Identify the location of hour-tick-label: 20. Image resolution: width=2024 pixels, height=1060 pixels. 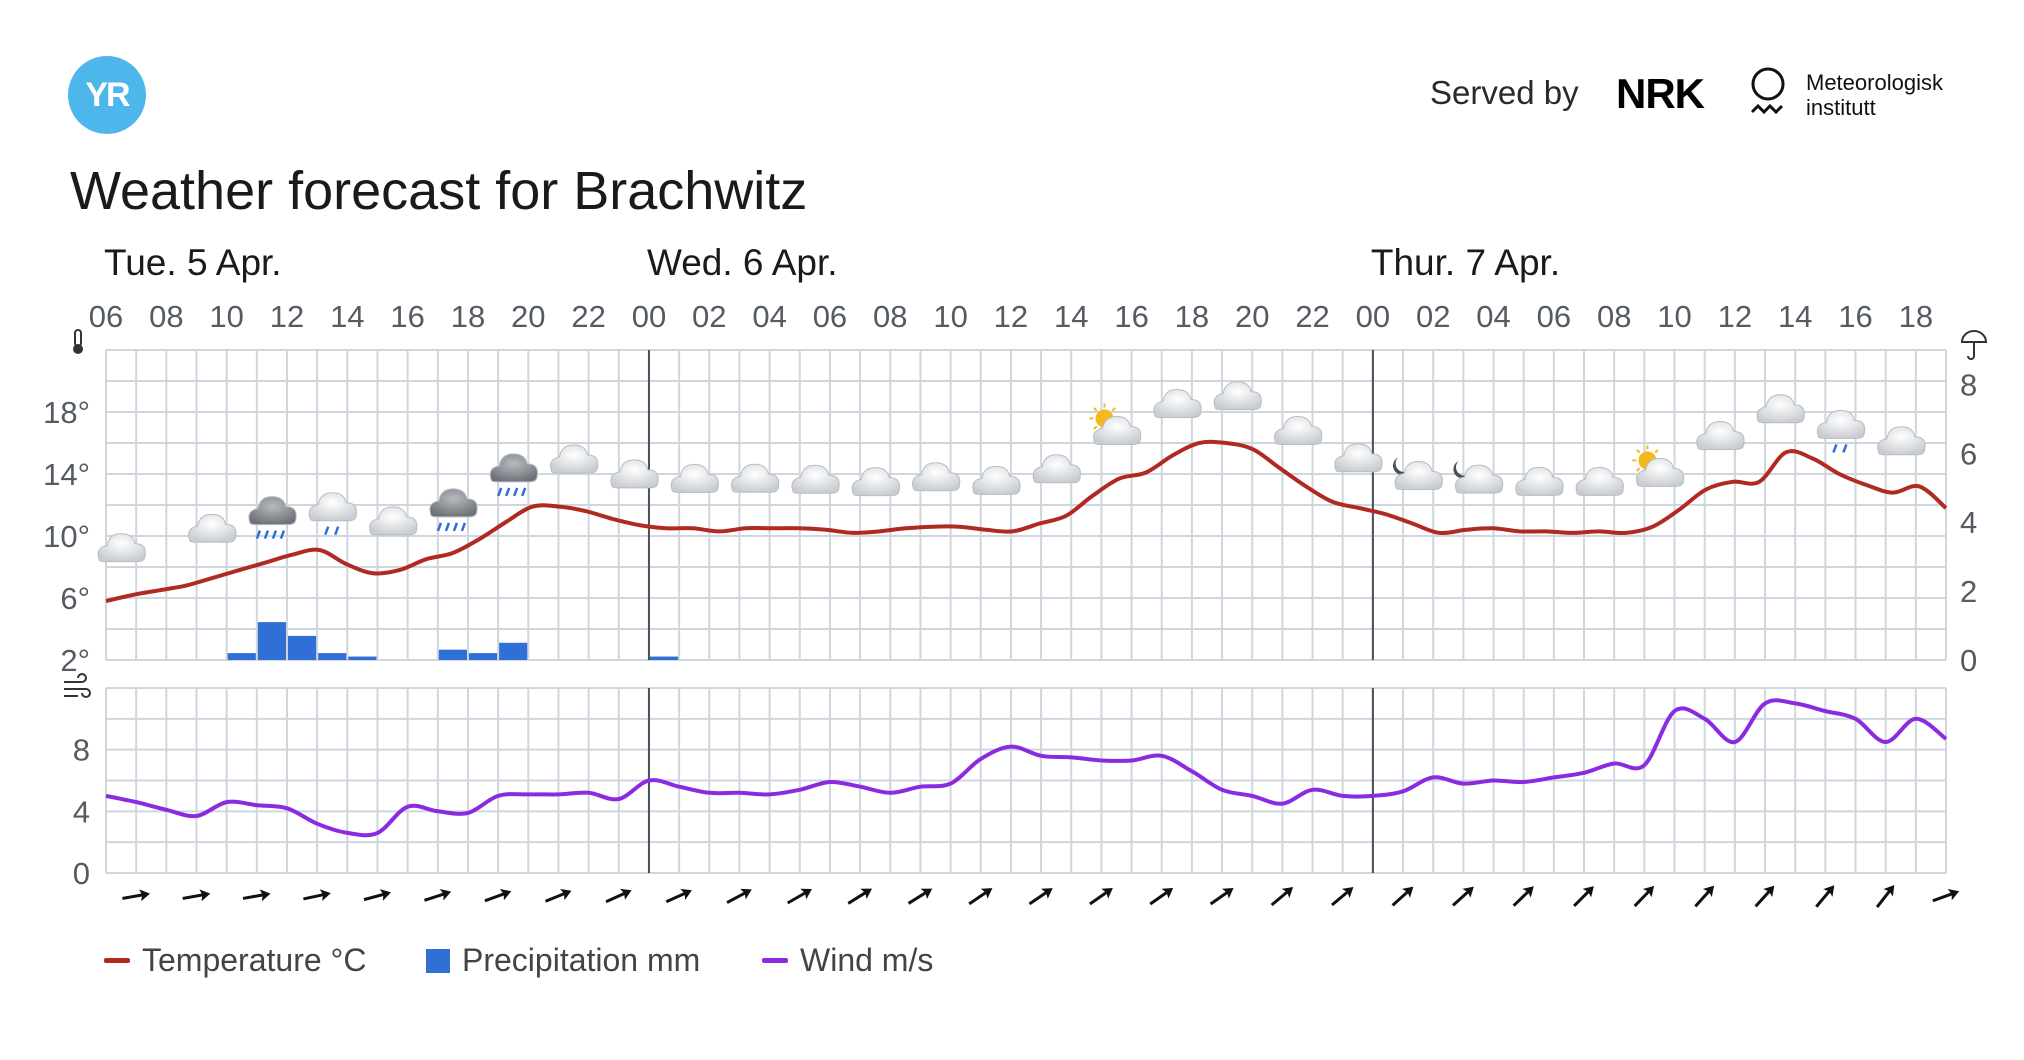
(528, 316).